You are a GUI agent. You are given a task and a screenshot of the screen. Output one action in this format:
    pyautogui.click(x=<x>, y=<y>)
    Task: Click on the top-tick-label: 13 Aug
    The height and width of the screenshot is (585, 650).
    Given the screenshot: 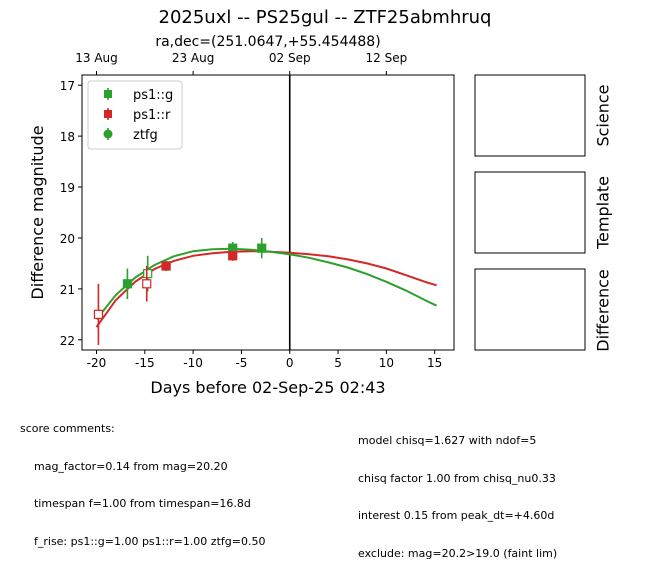 What is the action you would take?
    pyautogui.click(x=96, y=58)
    